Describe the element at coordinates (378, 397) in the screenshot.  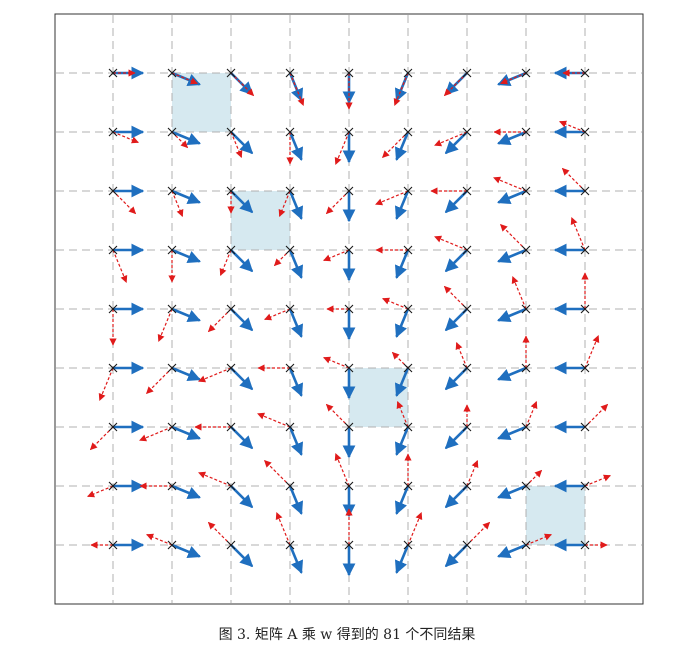
I see `highlight-cell` at that location.